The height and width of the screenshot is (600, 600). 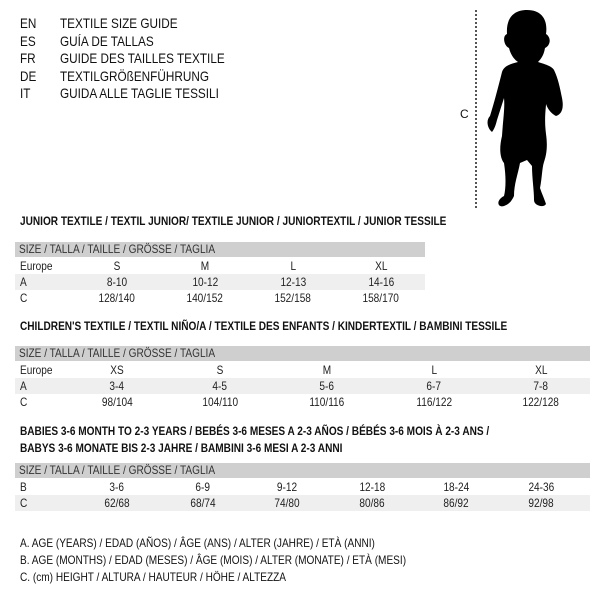 I want to click on table-row: A 3-4 4-5 5-6 6-7 7-8, so click(x=302, y=386).